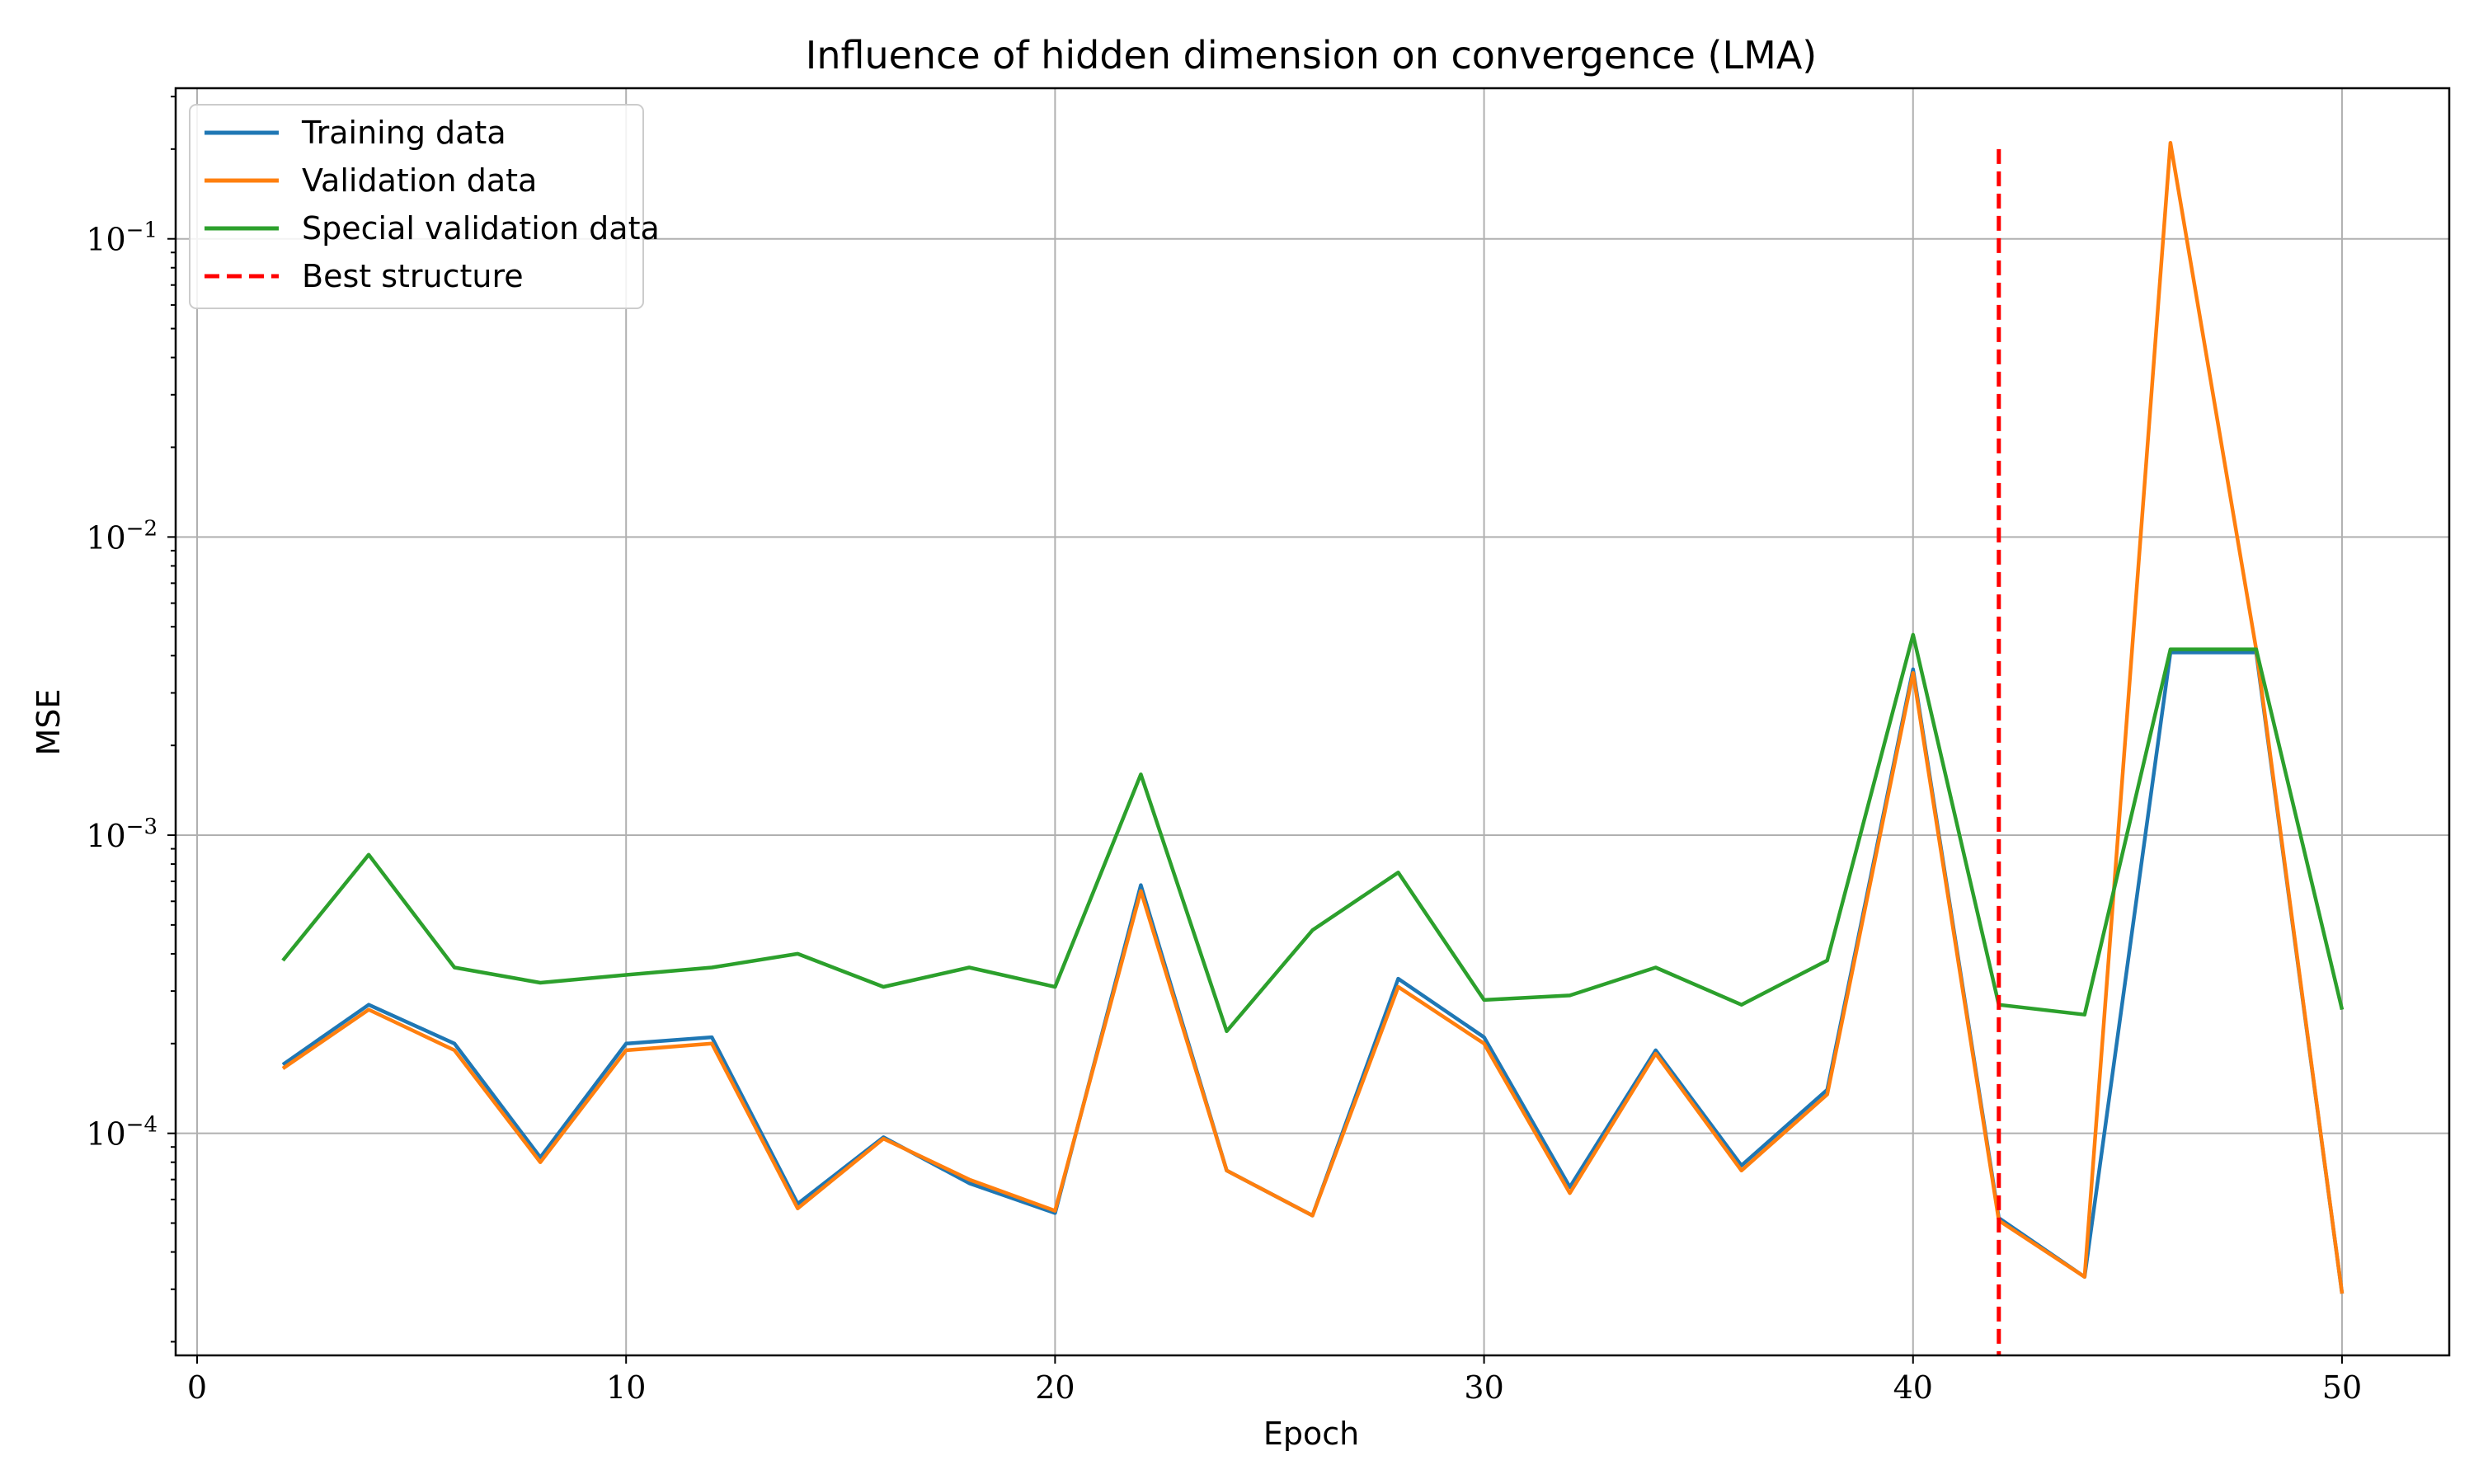  What do you see at coordinates (1483, 1387) in the screenshot?
I see `x-tick-label: 30` at bounding box center [1483, 1387].